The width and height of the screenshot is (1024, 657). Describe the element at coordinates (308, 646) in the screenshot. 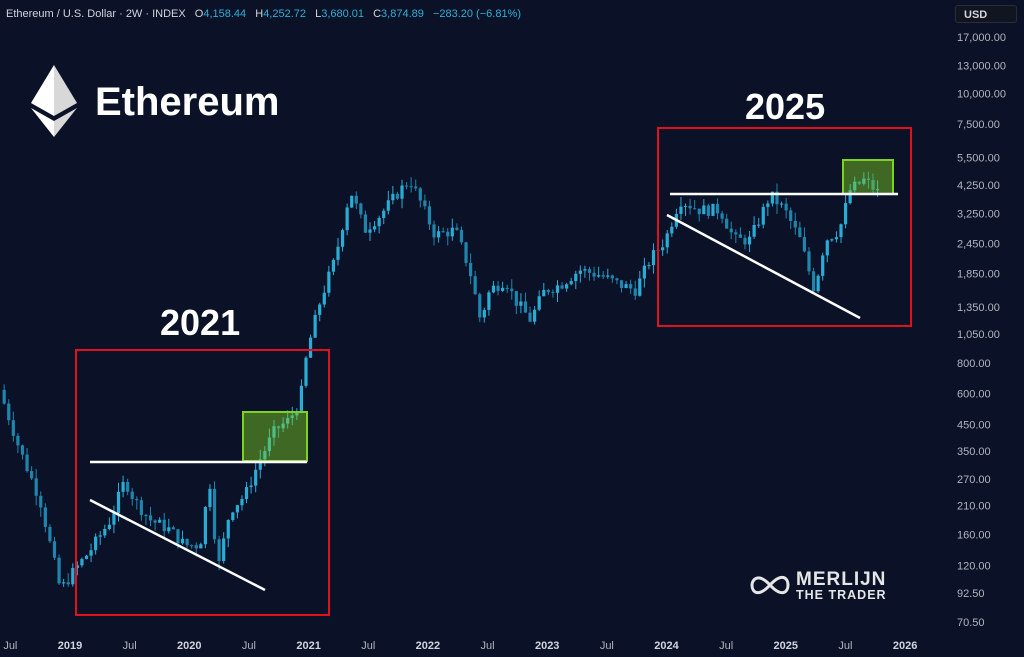

I see `x-tick-label: 2021` at that location.